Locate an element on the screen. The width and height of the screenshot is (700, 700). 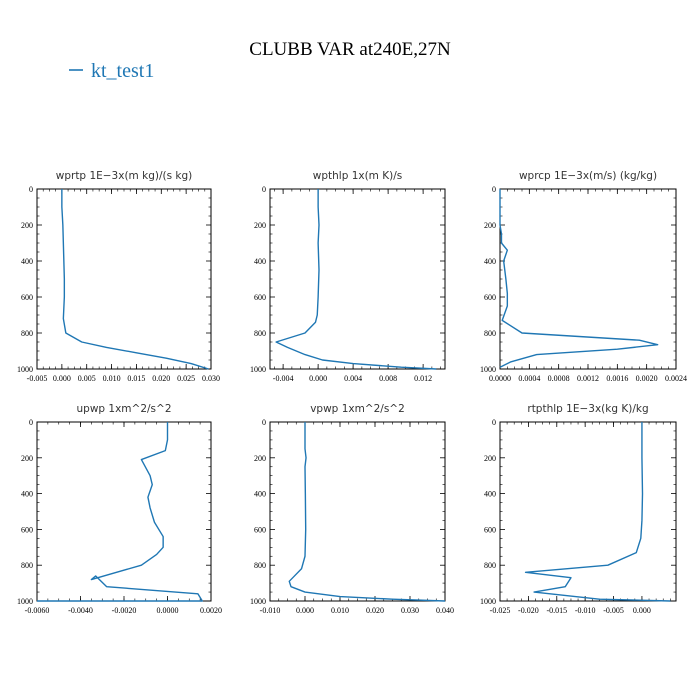
x-tick-label: 0.040 is located at coordinates (445, 610).